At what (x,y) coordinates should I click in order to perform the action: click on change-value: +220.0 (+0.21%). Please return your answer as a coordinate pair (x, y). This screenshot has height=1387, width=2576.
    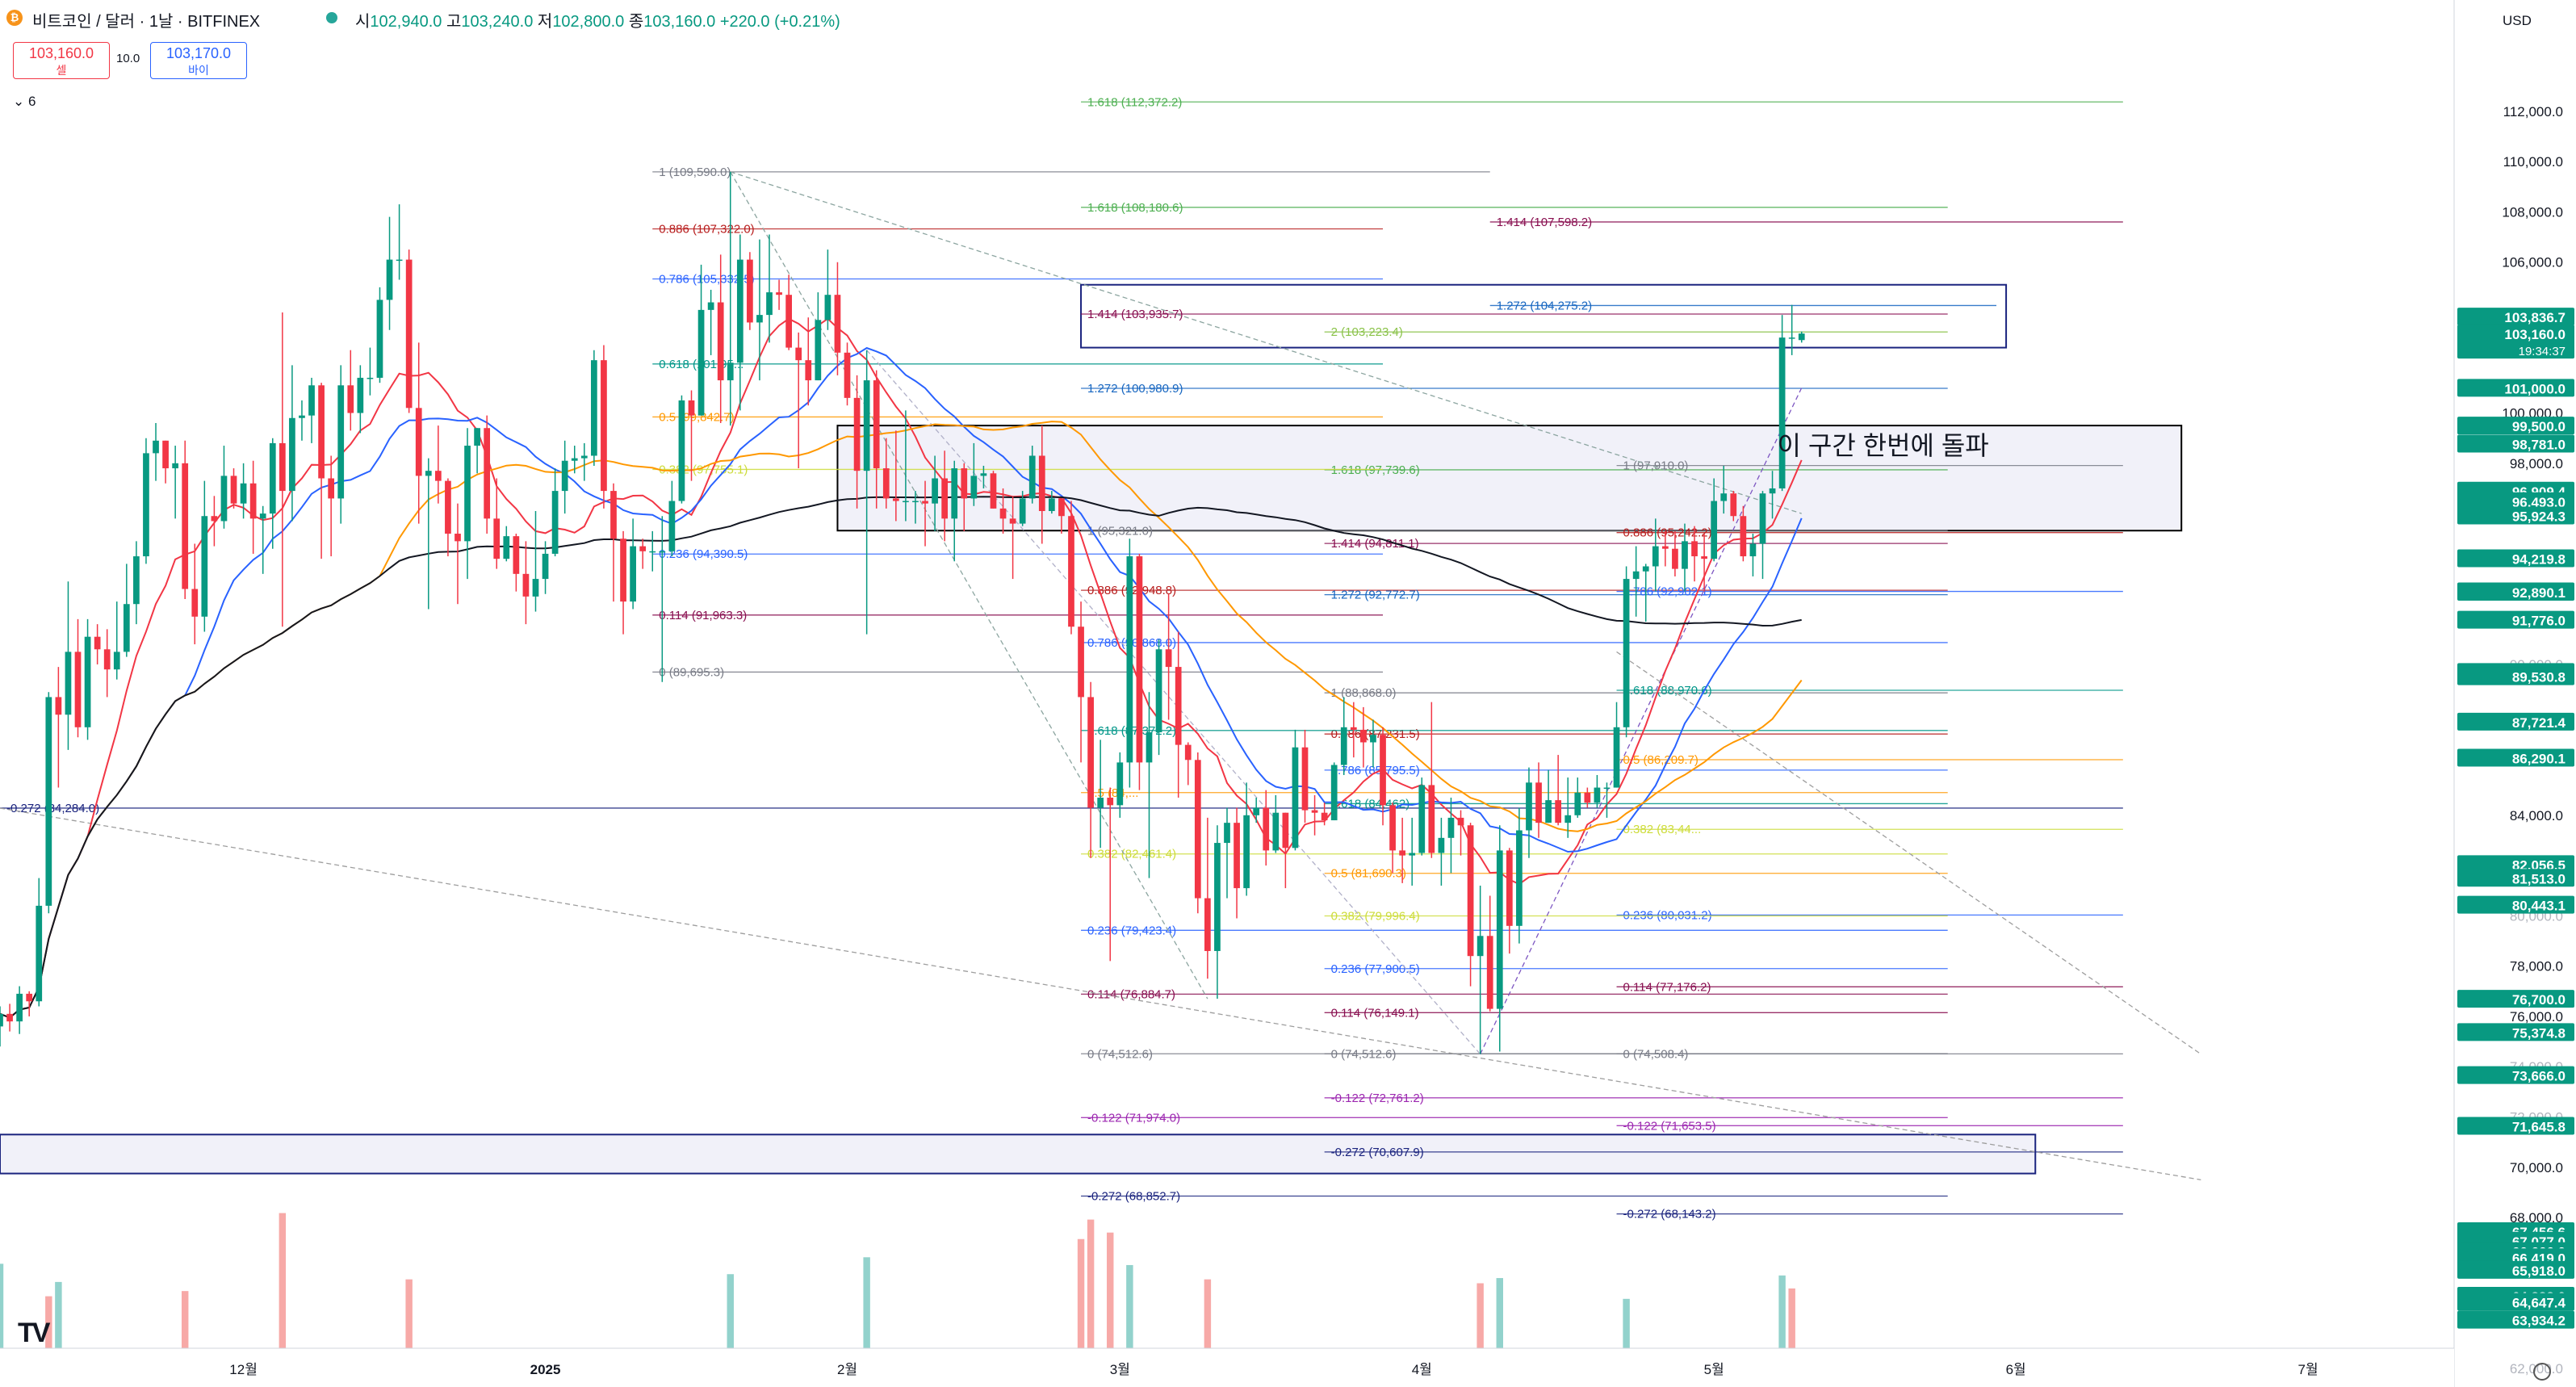
    Looking at the image, I should click on (779, 22).